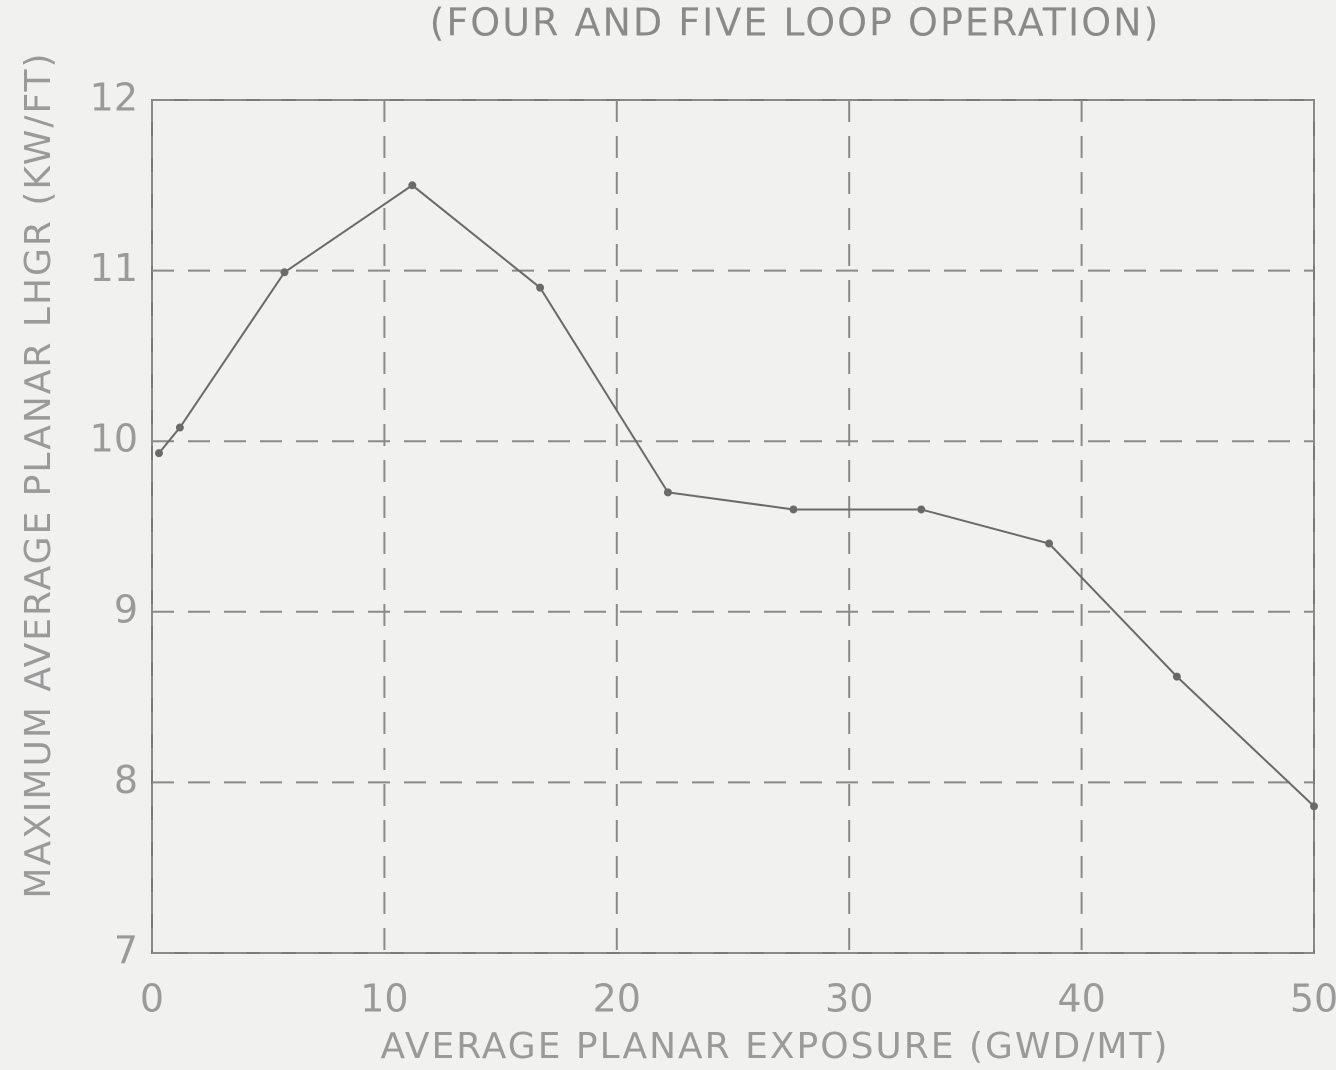  Describe the element at coordinates (849, 999) in the screenshot. I see `x-tick-label: 30` at that location.